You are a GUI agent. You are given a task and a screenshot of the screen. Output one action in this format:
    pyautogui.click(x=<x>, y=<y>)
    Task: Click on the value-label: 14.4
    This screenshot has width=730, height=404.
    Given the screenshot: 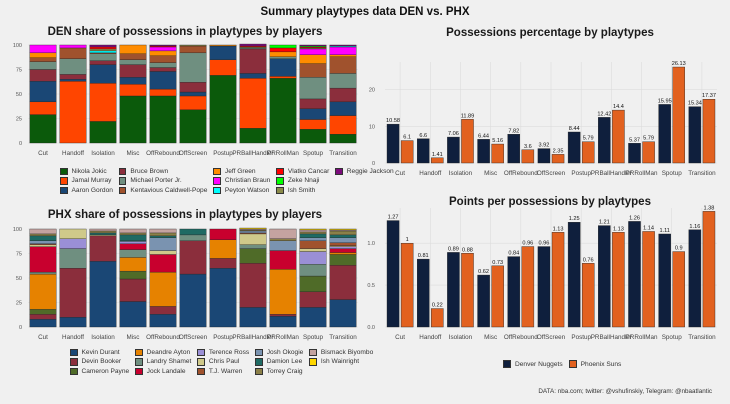 What is the action you would take?
    pyautogui.click(x=618, y=107)
    